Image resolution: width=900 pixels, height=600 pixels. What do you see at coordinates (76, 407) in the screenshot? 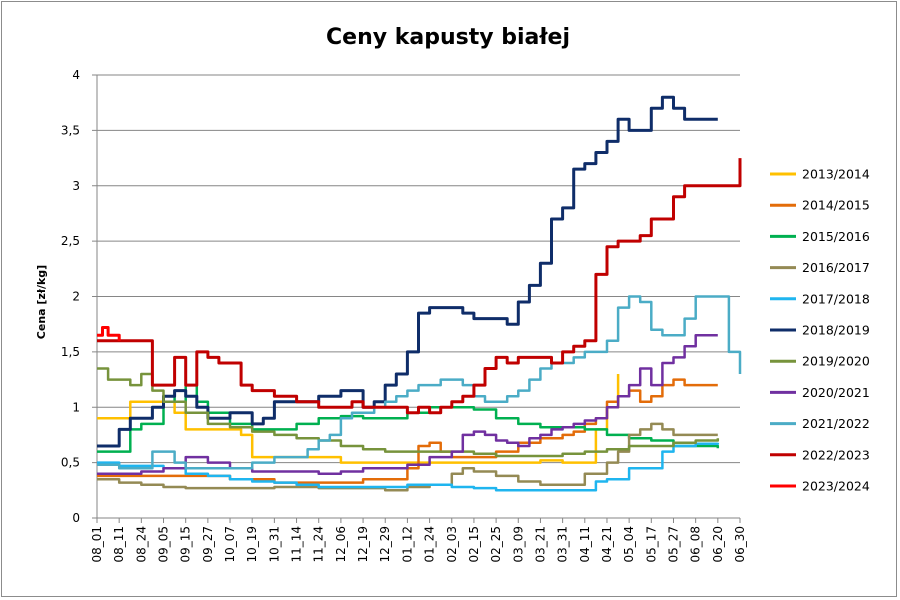
I see `y-tick-label: 1` at bounding box center [76, 407].